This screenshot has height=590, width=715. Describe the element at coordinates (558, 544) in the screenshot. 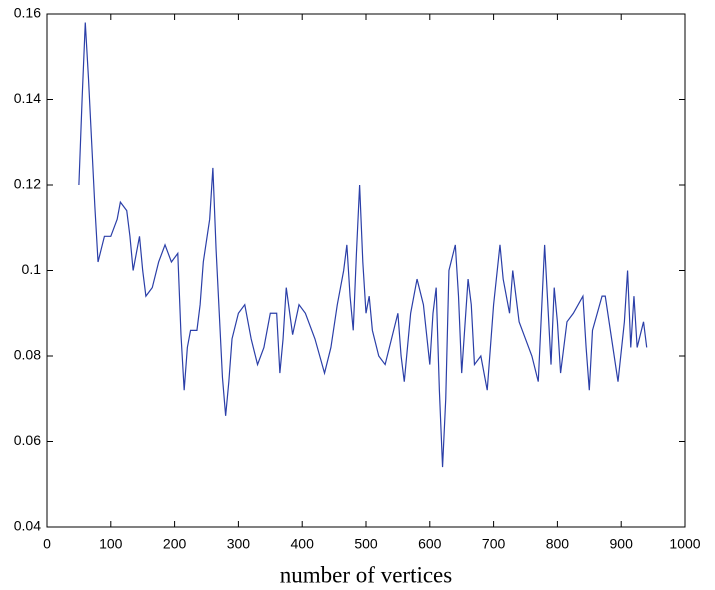

I see `x-tick-label: 800` at that location.